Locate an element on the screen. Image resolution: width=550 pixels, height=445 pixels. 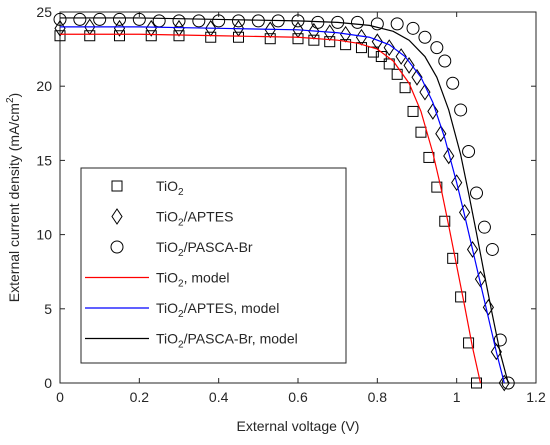
x-axis-title: External voltage (V) is located at coordinates (298, 426).